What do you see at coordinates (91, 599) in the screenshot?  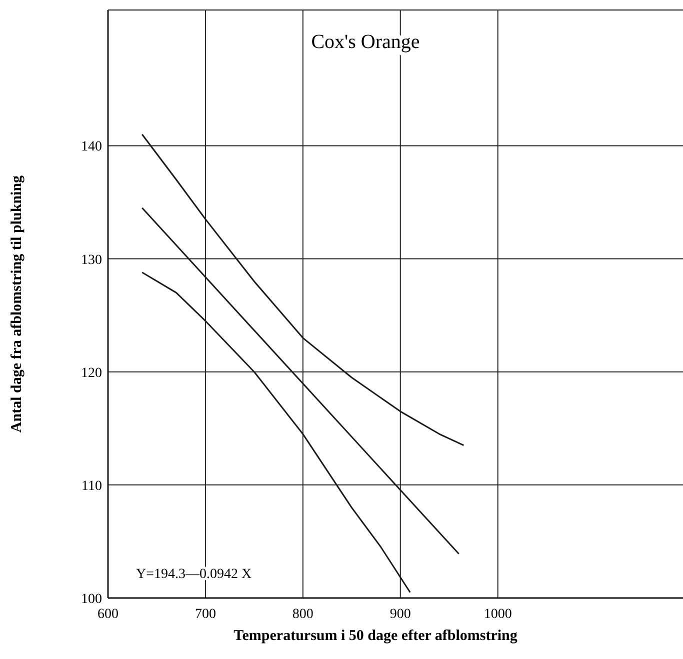 I see `y-tick-label: 100` at bounding box center [91, 599].